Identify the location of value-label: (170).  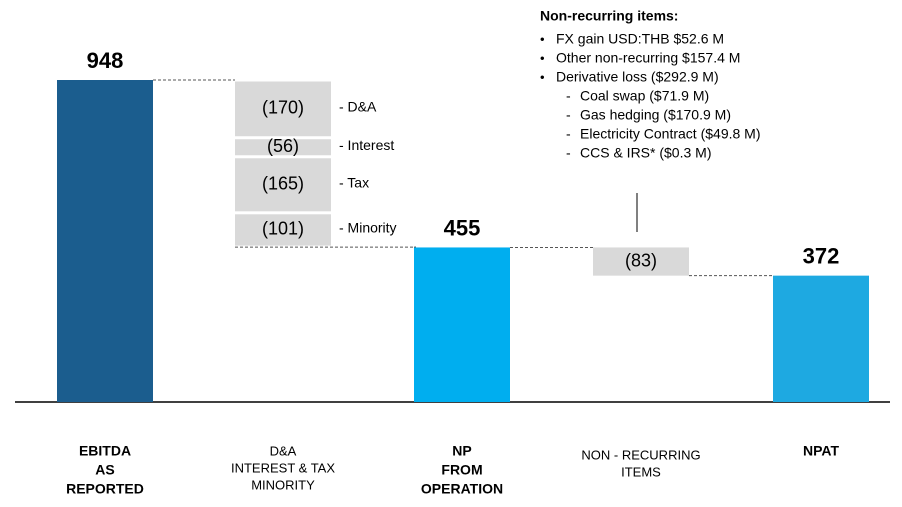
(283, 108).